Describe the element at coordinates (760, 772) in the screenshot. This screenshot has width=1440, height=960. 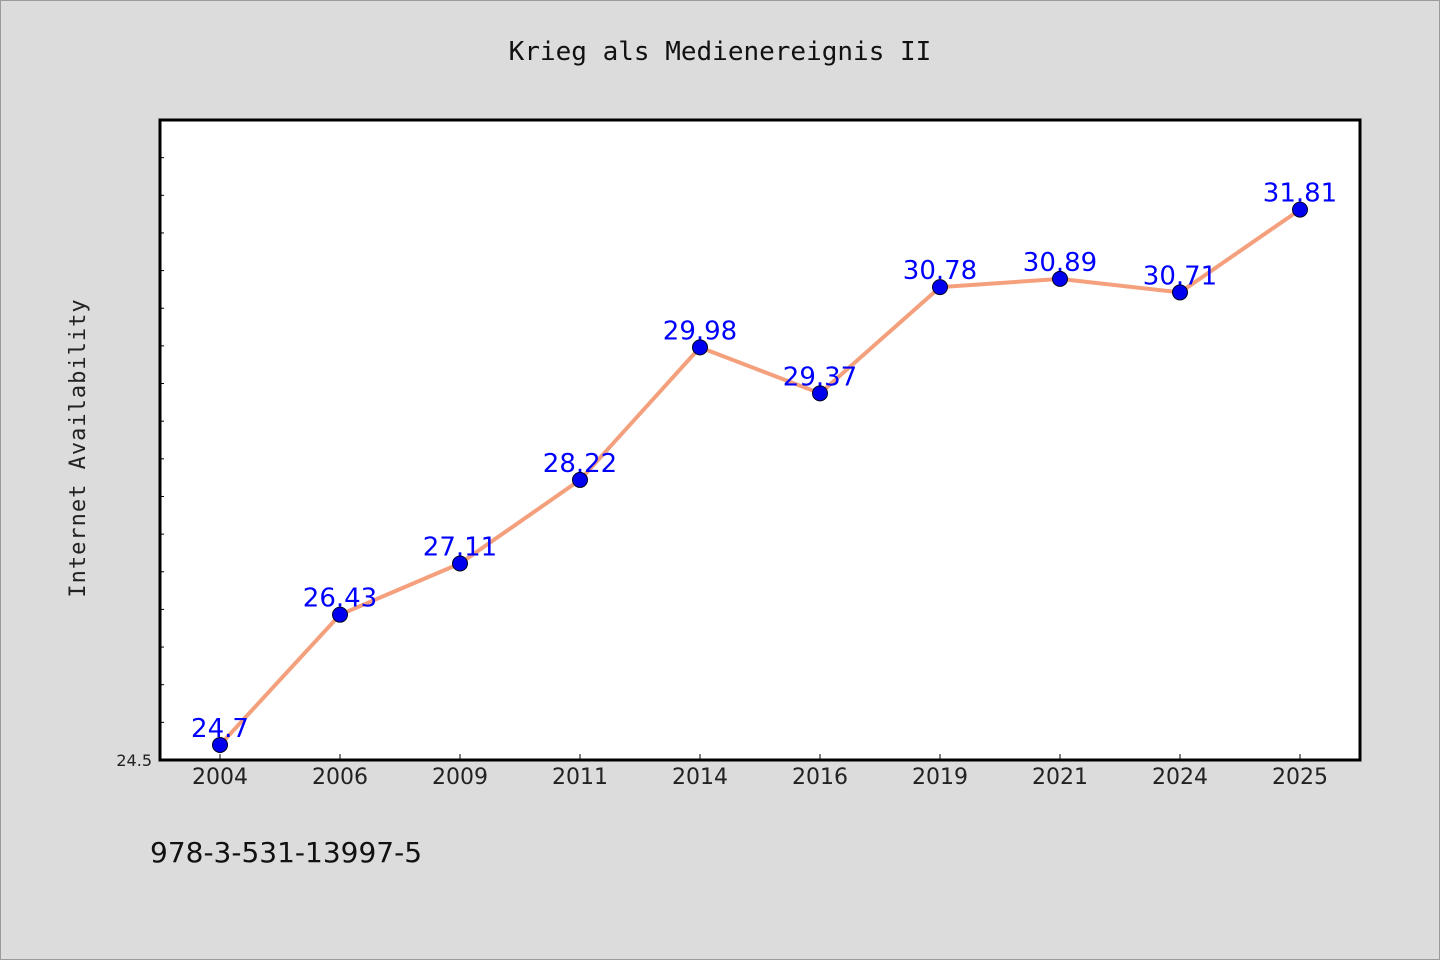
I see `x-axis-ticks: 2004 2006 2009 2011 2014 2016 2019 2021 2024 2025` at that location.